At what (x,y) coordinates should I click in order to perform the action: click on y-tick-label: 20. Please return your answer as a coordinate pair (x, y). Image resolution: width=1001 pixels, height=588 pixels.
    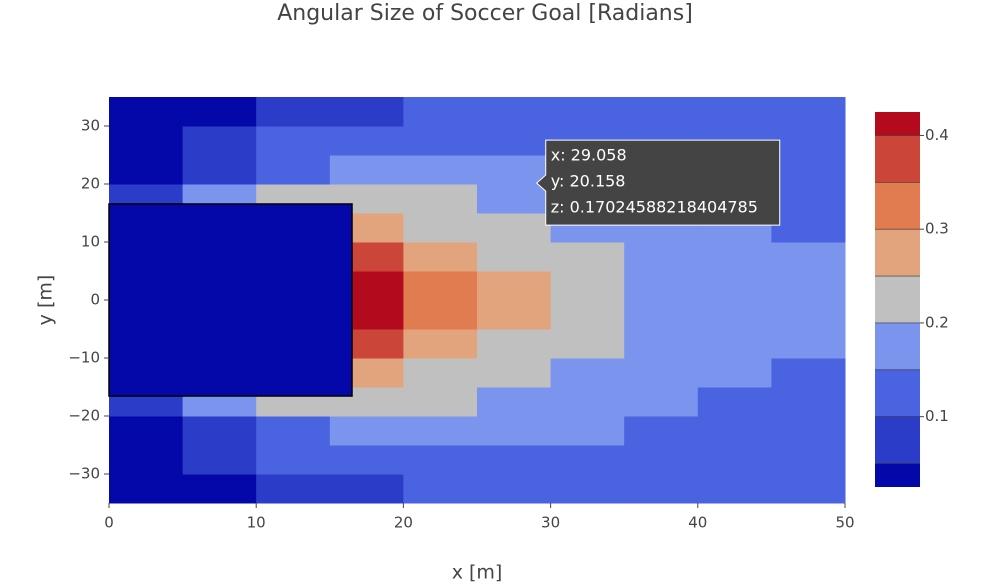
    Looking at the image, I should click on (90, 184).